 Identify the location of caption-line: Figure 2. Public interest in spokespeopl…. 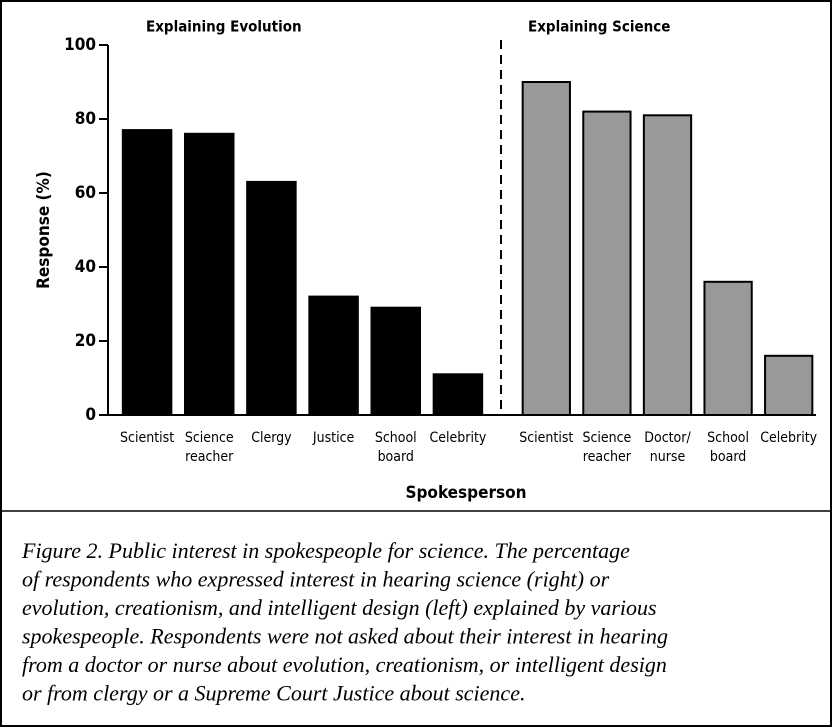
(325, 550).